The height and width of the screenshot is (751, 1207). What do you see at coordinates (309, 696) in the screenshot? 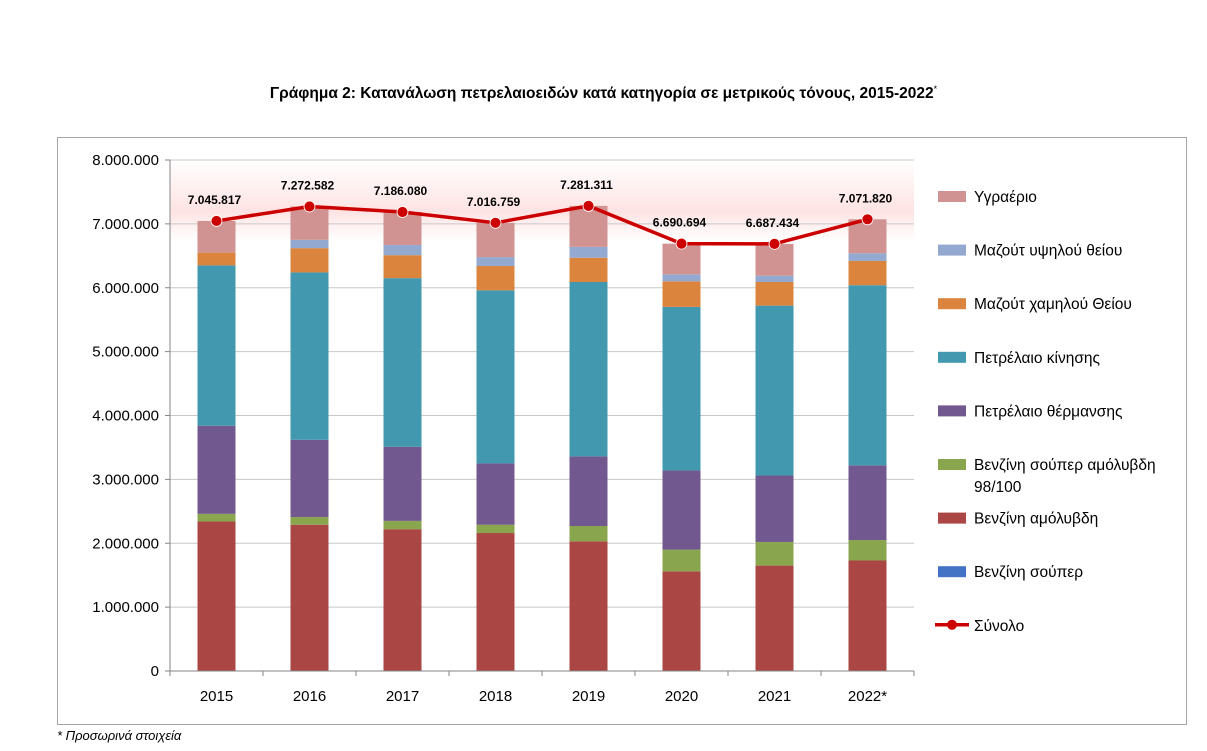
I see `x-tick-label: 2016` at bounding box center [309, 696].